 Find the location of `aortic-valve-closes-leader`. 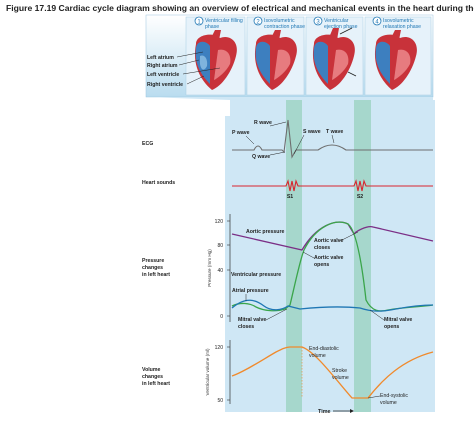

aortic-valve-closes-leader is located at coordinates (349, 236).